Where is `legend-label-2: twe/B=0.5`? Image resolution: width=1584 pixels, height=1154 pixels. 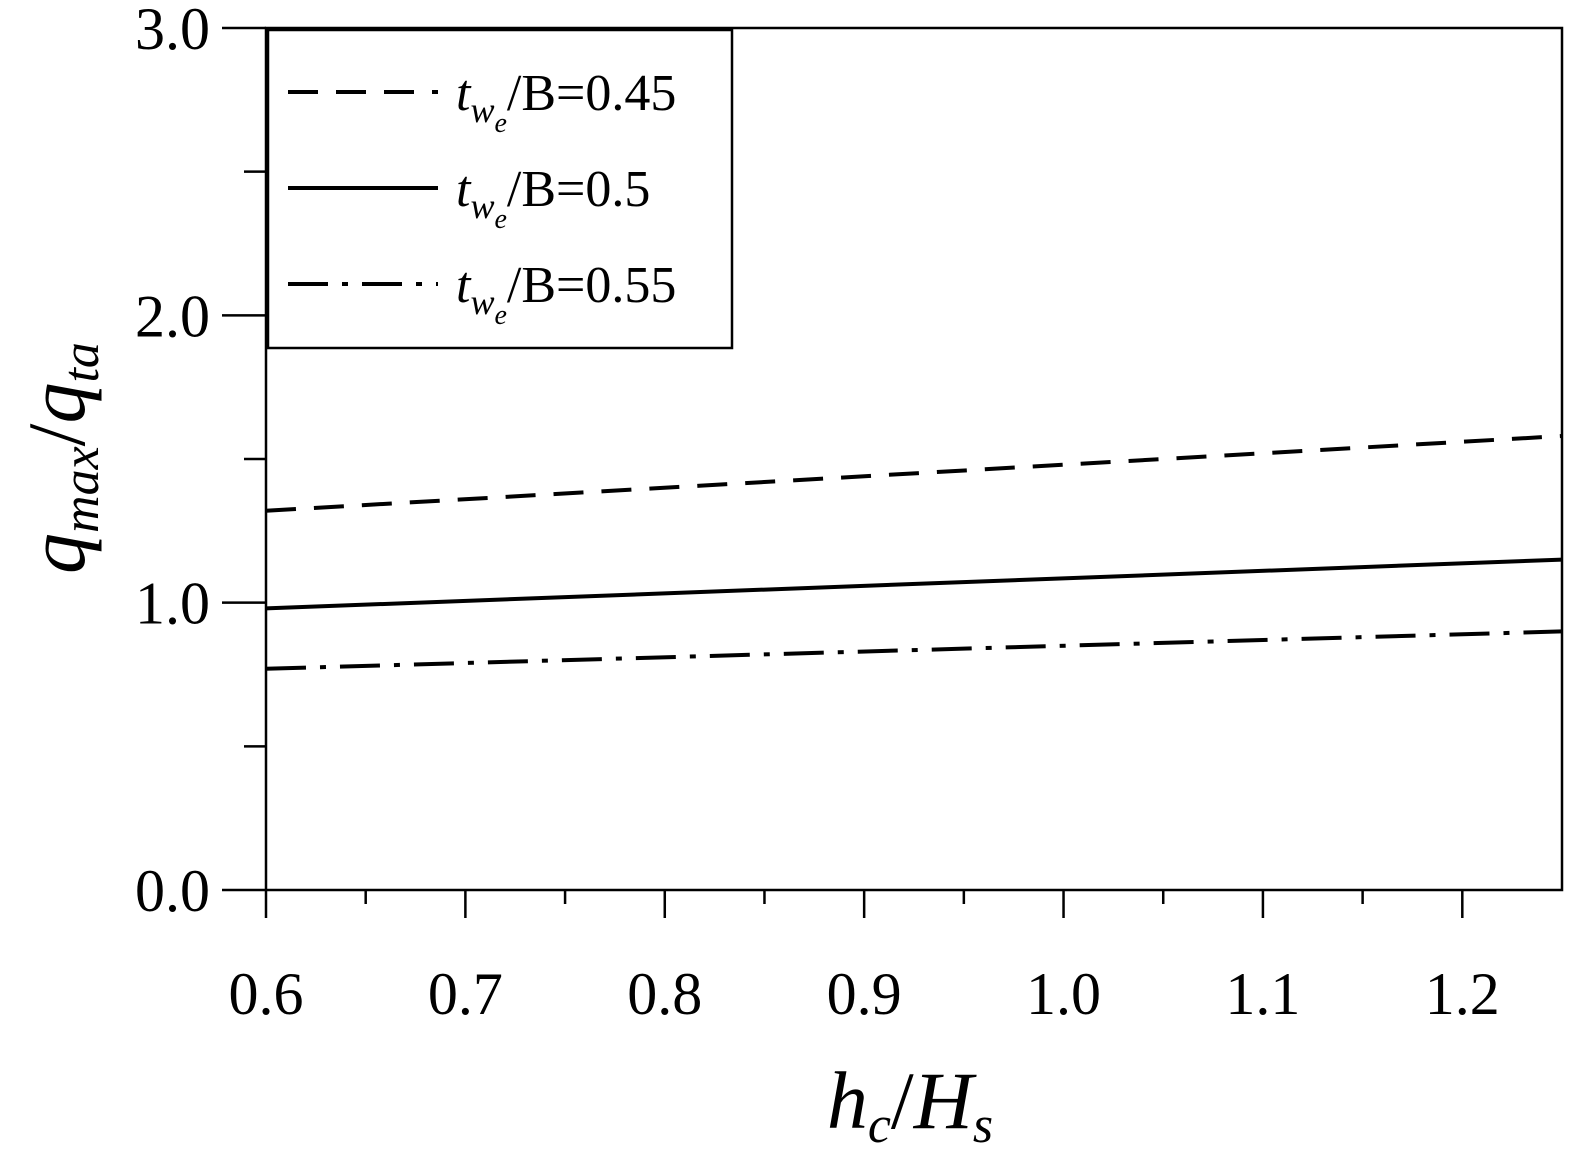 legend-label-2: twe/B=0.5 is located at coordinates (553, 198).